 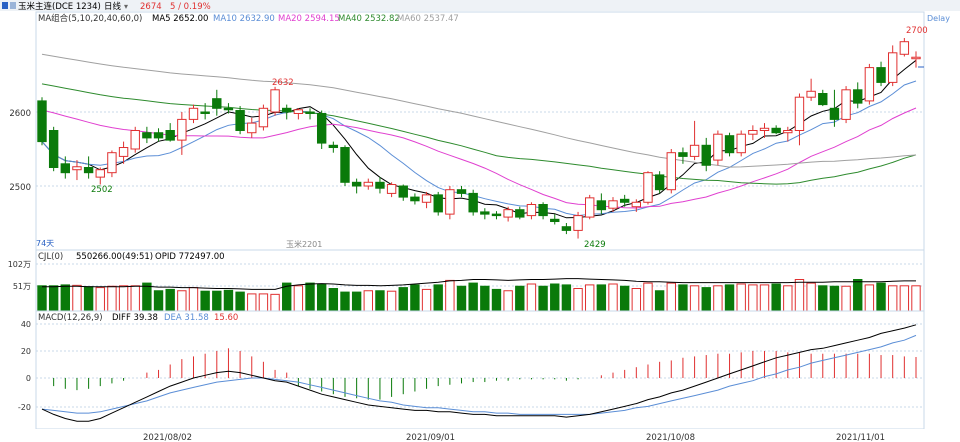 I want to click on period-dropdown-icon: ▾, so click(x=126, y=6).